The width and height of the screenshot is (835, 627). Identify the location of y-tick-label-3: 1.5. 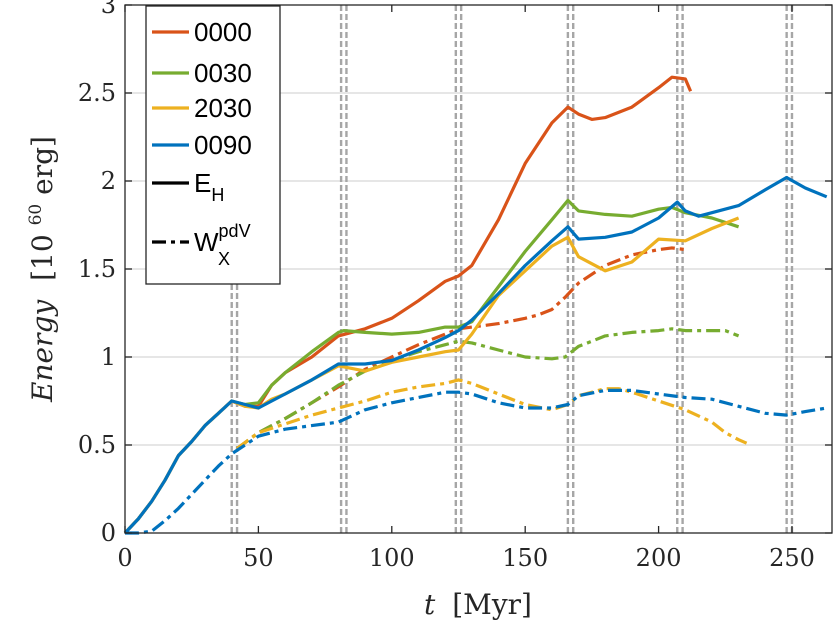
(97, 269).